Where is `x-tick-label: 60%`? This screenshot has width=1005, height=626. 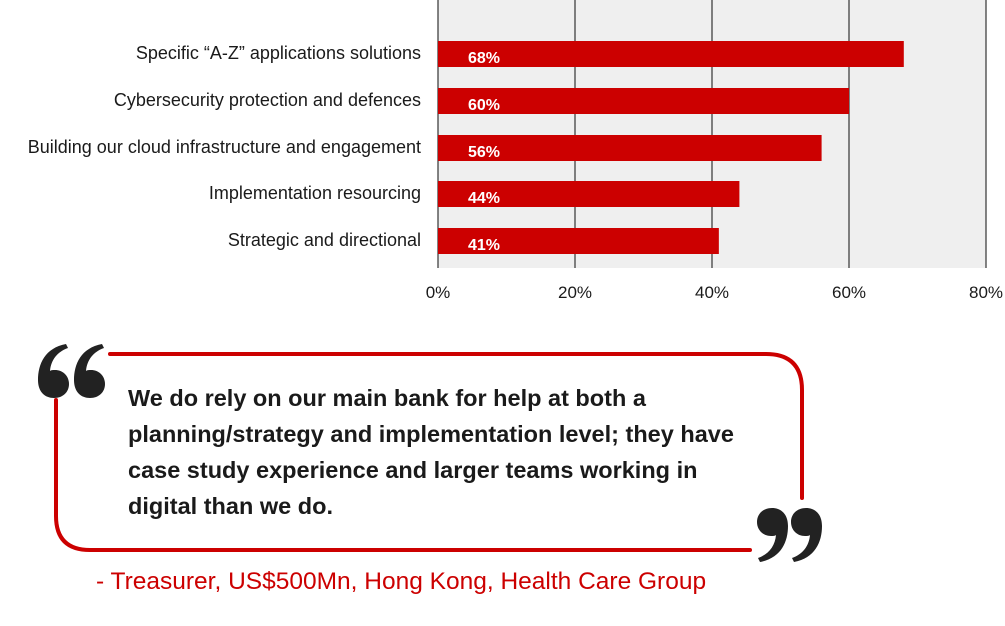
x-tick-label: 60% is located at coordinates (849, 292).